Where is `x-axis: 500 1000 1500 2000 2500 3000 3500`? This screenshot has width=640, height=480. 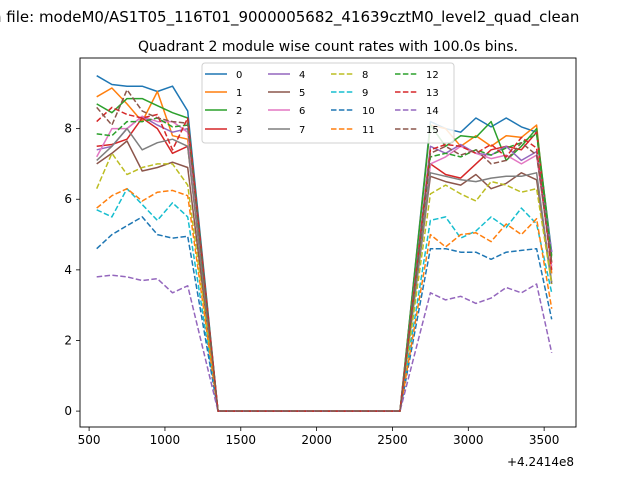 x-axis: 500 1000 1500 2000 2500 3000 3500 is located at coordinates (319, 437).